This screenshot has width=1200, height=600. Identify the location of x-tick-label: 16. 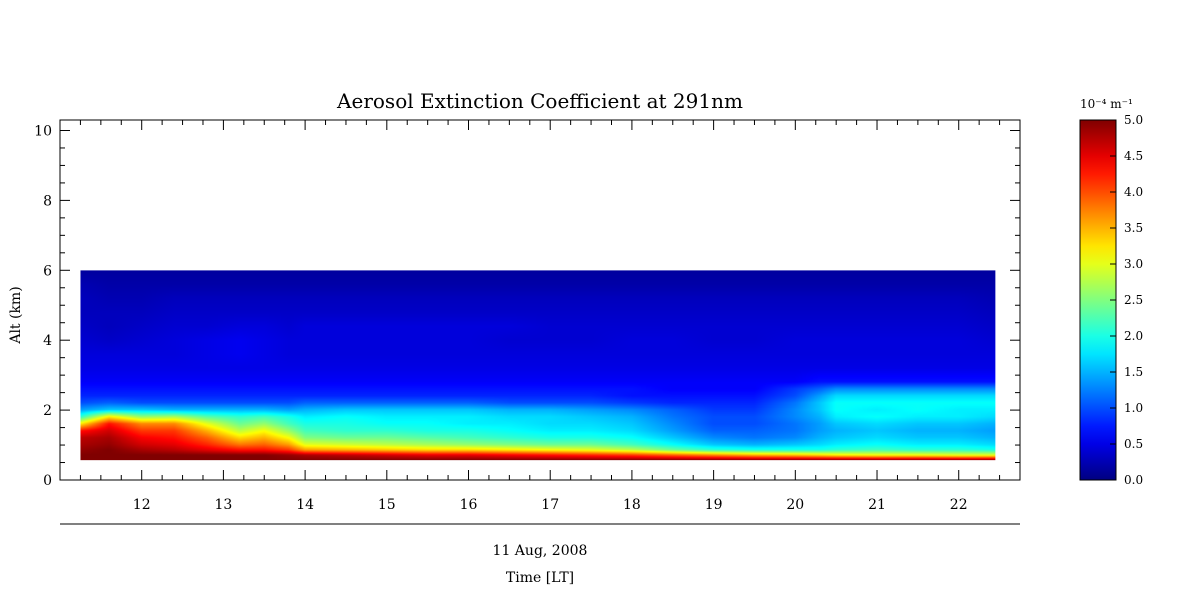
(469, 505).